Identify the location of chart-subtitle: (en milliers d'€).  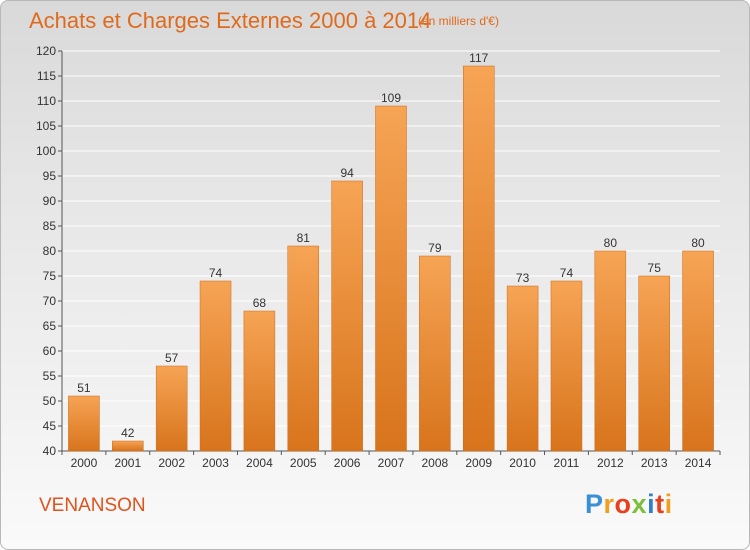
(458, 21).